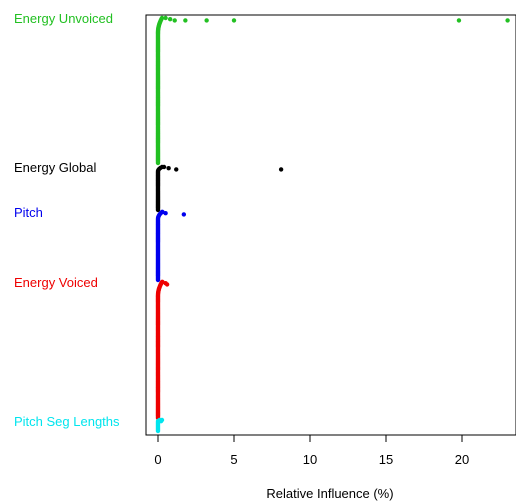 This screenshot has width=516, height=503. What do you see at coordinates (56, 282) in the screenshot?
I see `series-label-energy-voiced: Energy Voiced` at bounding box center [56, 282].